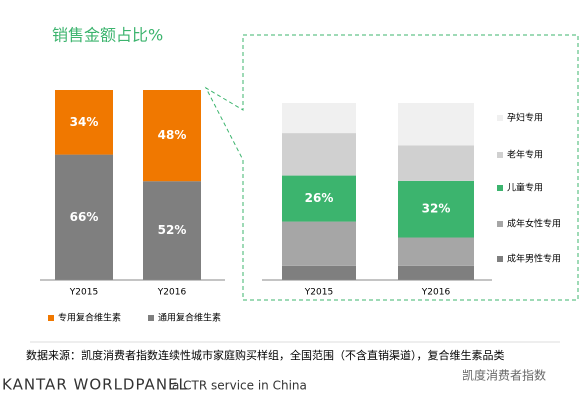  What do you see at coordinates (89, 318) in the screenshot?
I see `legend-label: 专用复合维生素` at bounding box center [89, 318].